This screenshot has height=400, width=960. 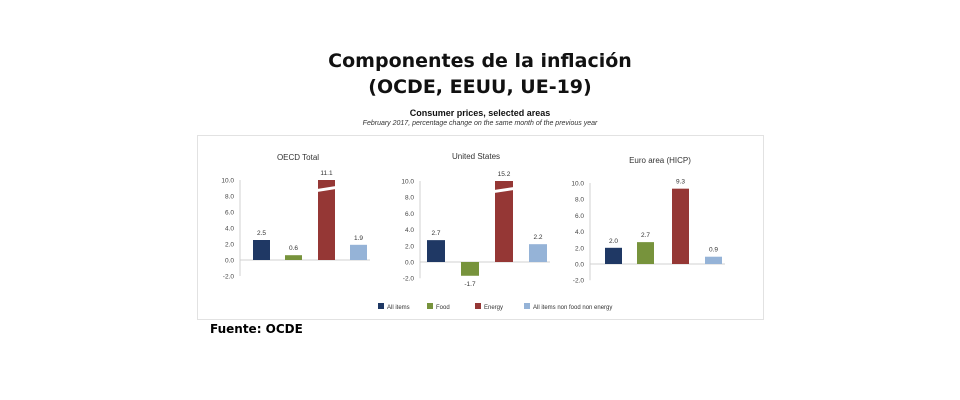 I want to click on data-label: 15.2, so click(x=504, y=174).